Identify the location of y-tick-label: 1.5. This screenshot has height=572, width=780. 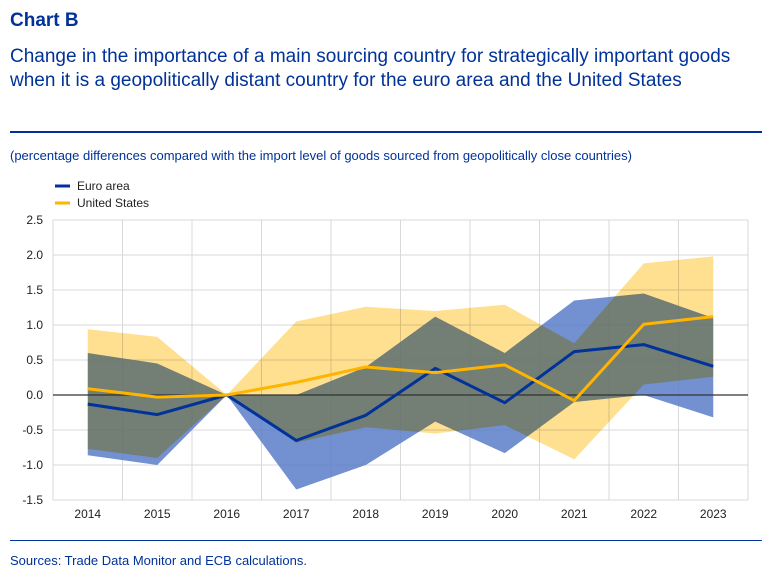
(34, 290).